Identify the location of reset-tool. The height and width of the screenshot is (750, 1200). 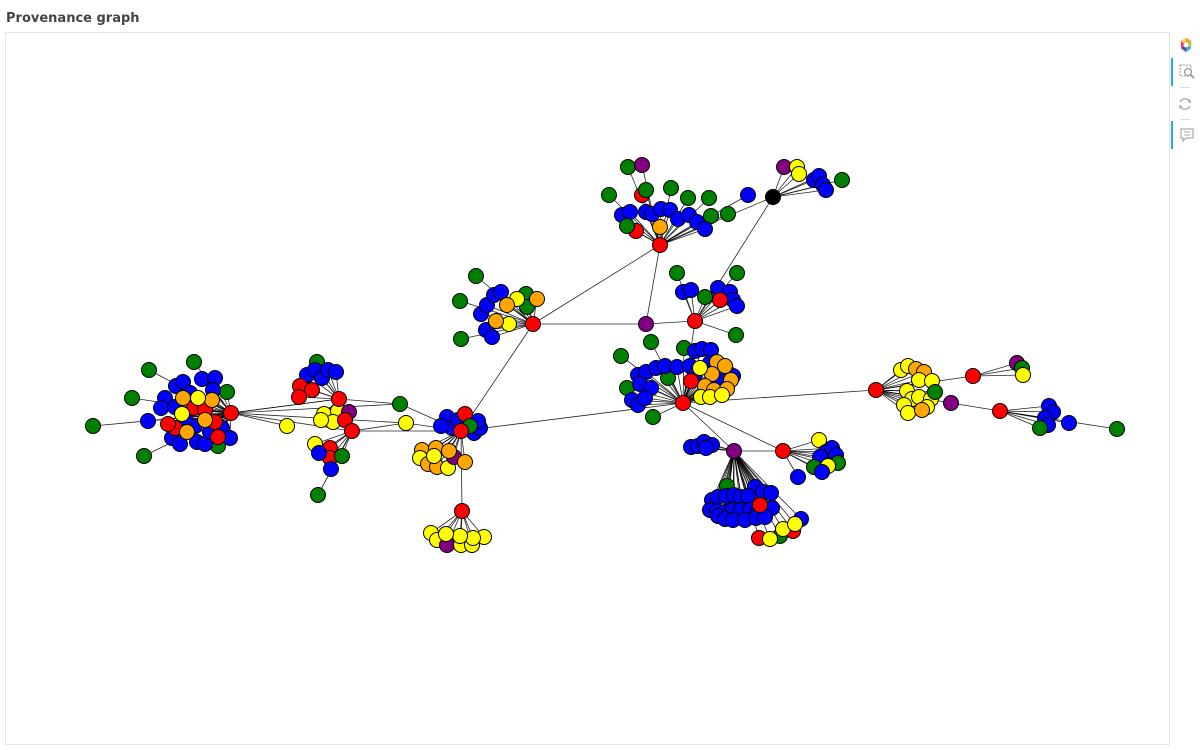
(1185, 104).